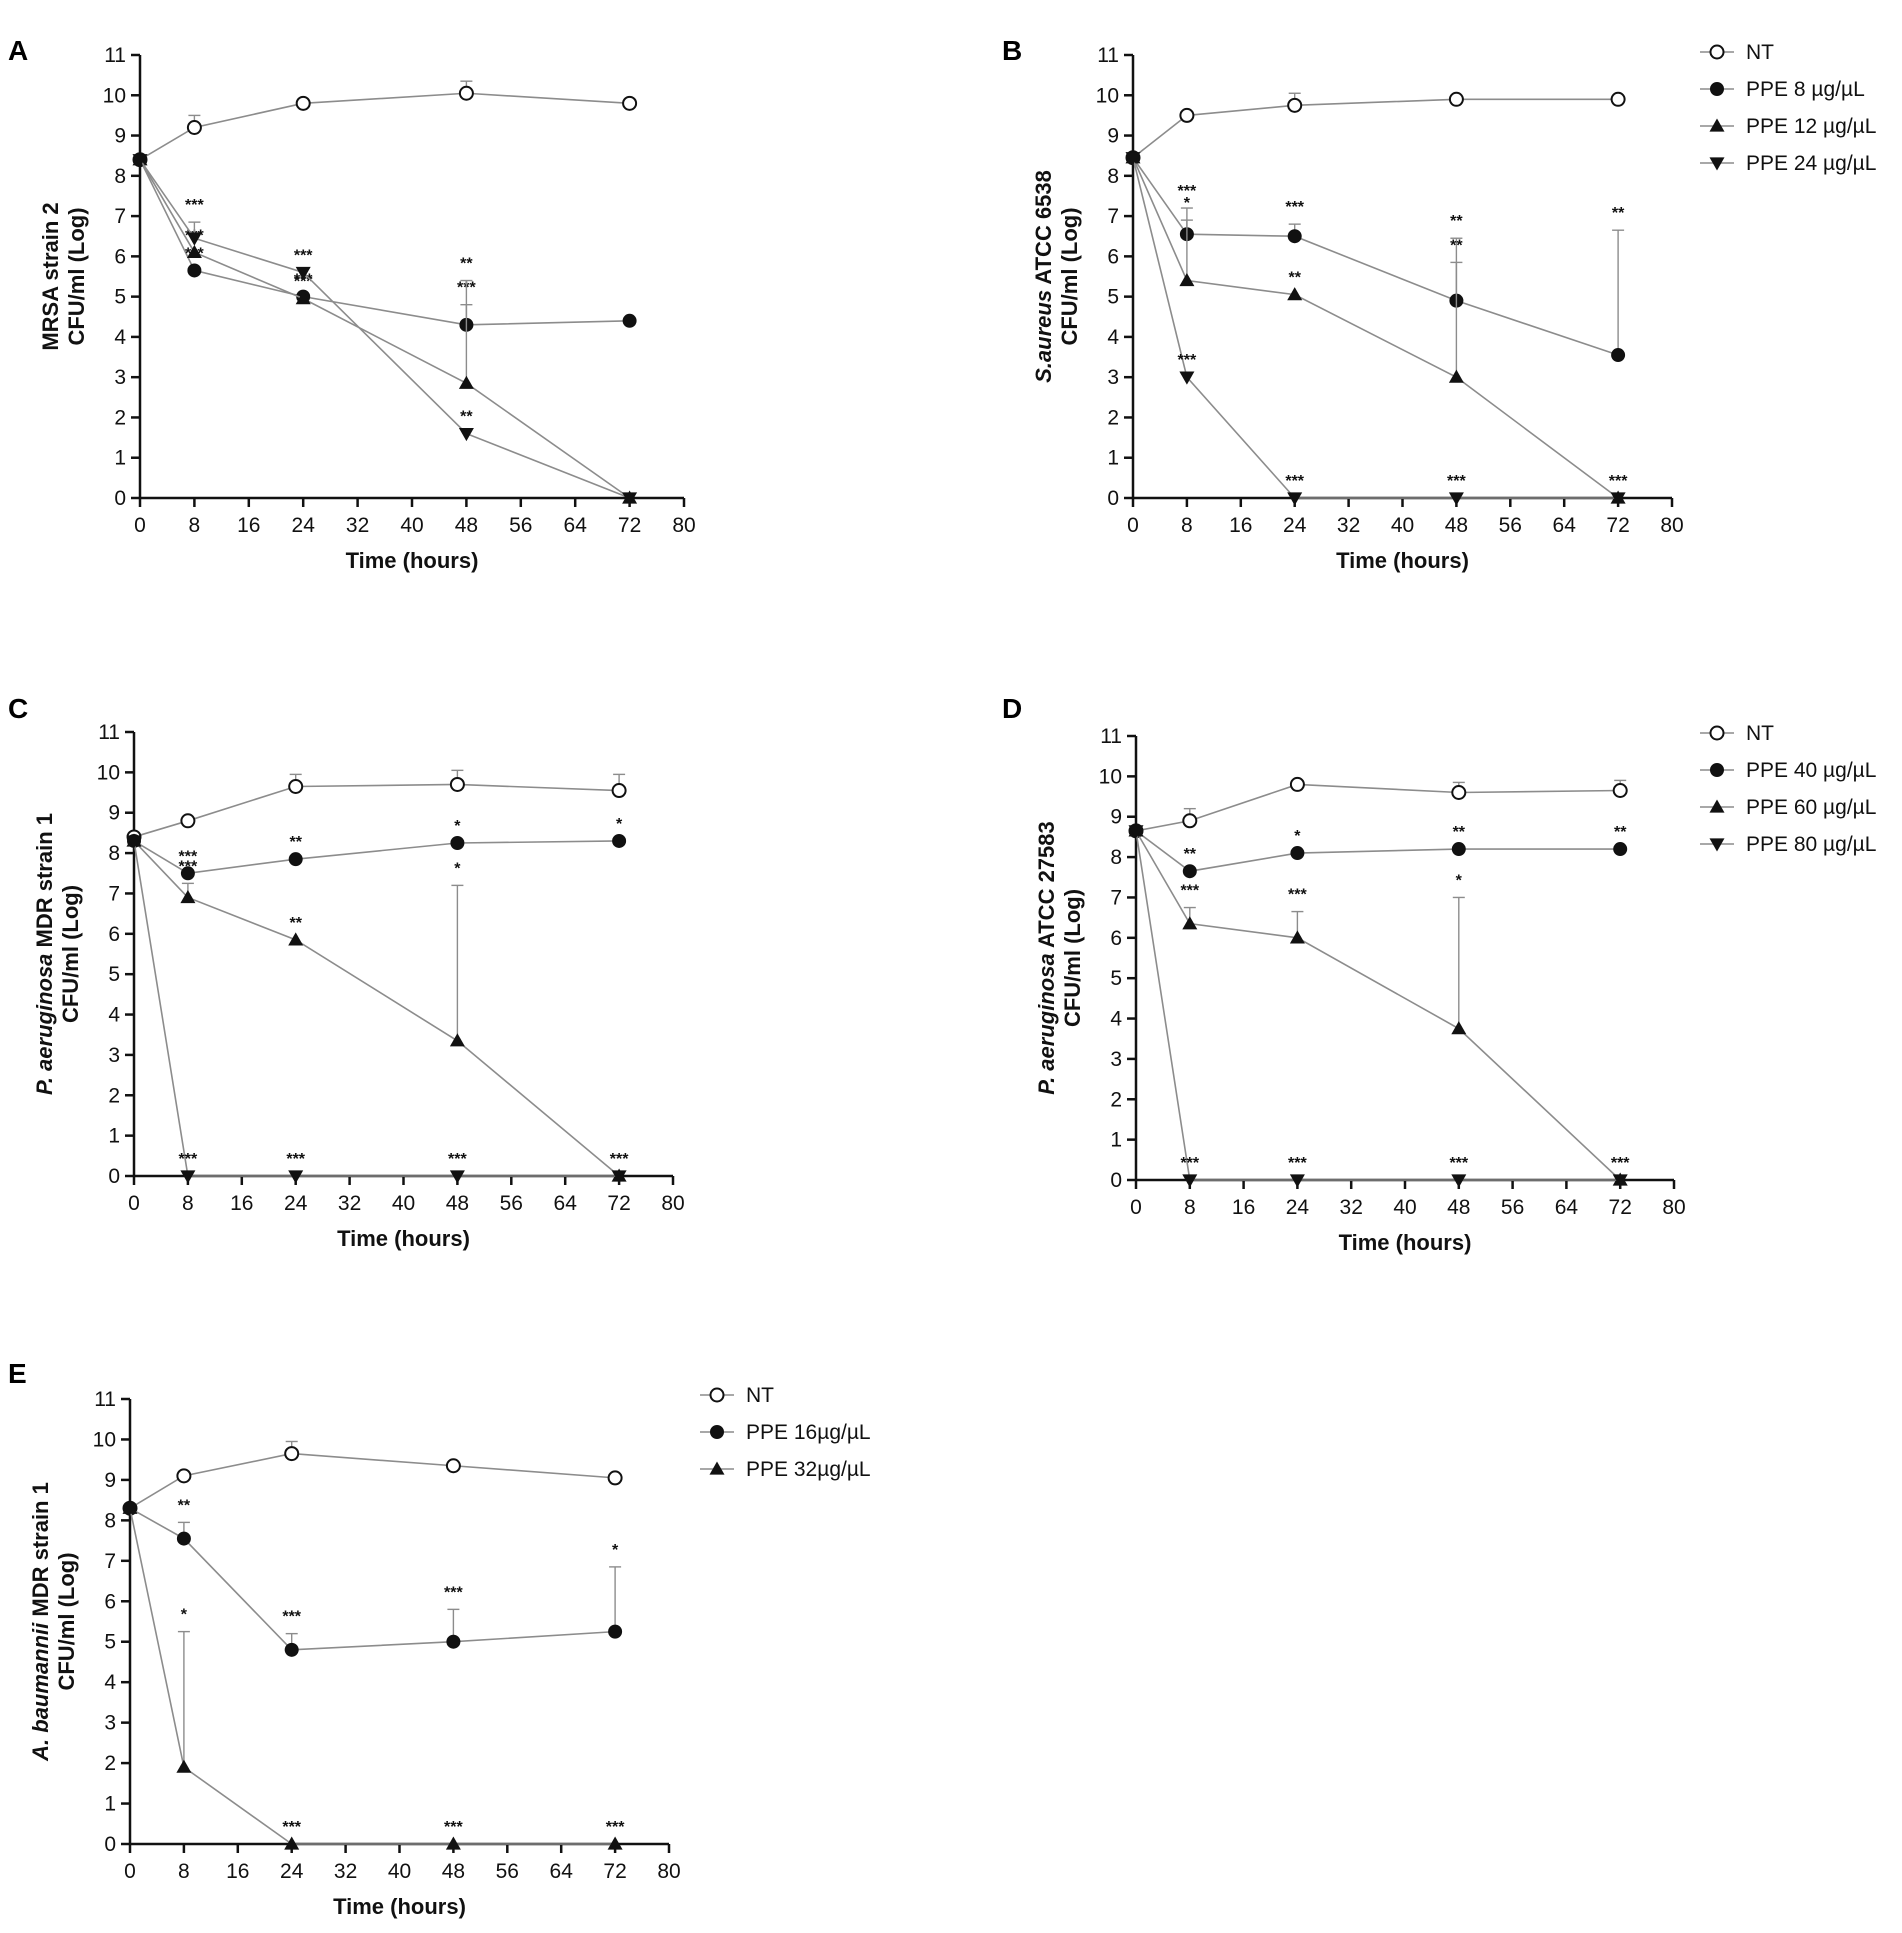 Image resolution: width=1902 pixels, height=1933 pixels. I want to click on series-2: ********, so click(385, 328).